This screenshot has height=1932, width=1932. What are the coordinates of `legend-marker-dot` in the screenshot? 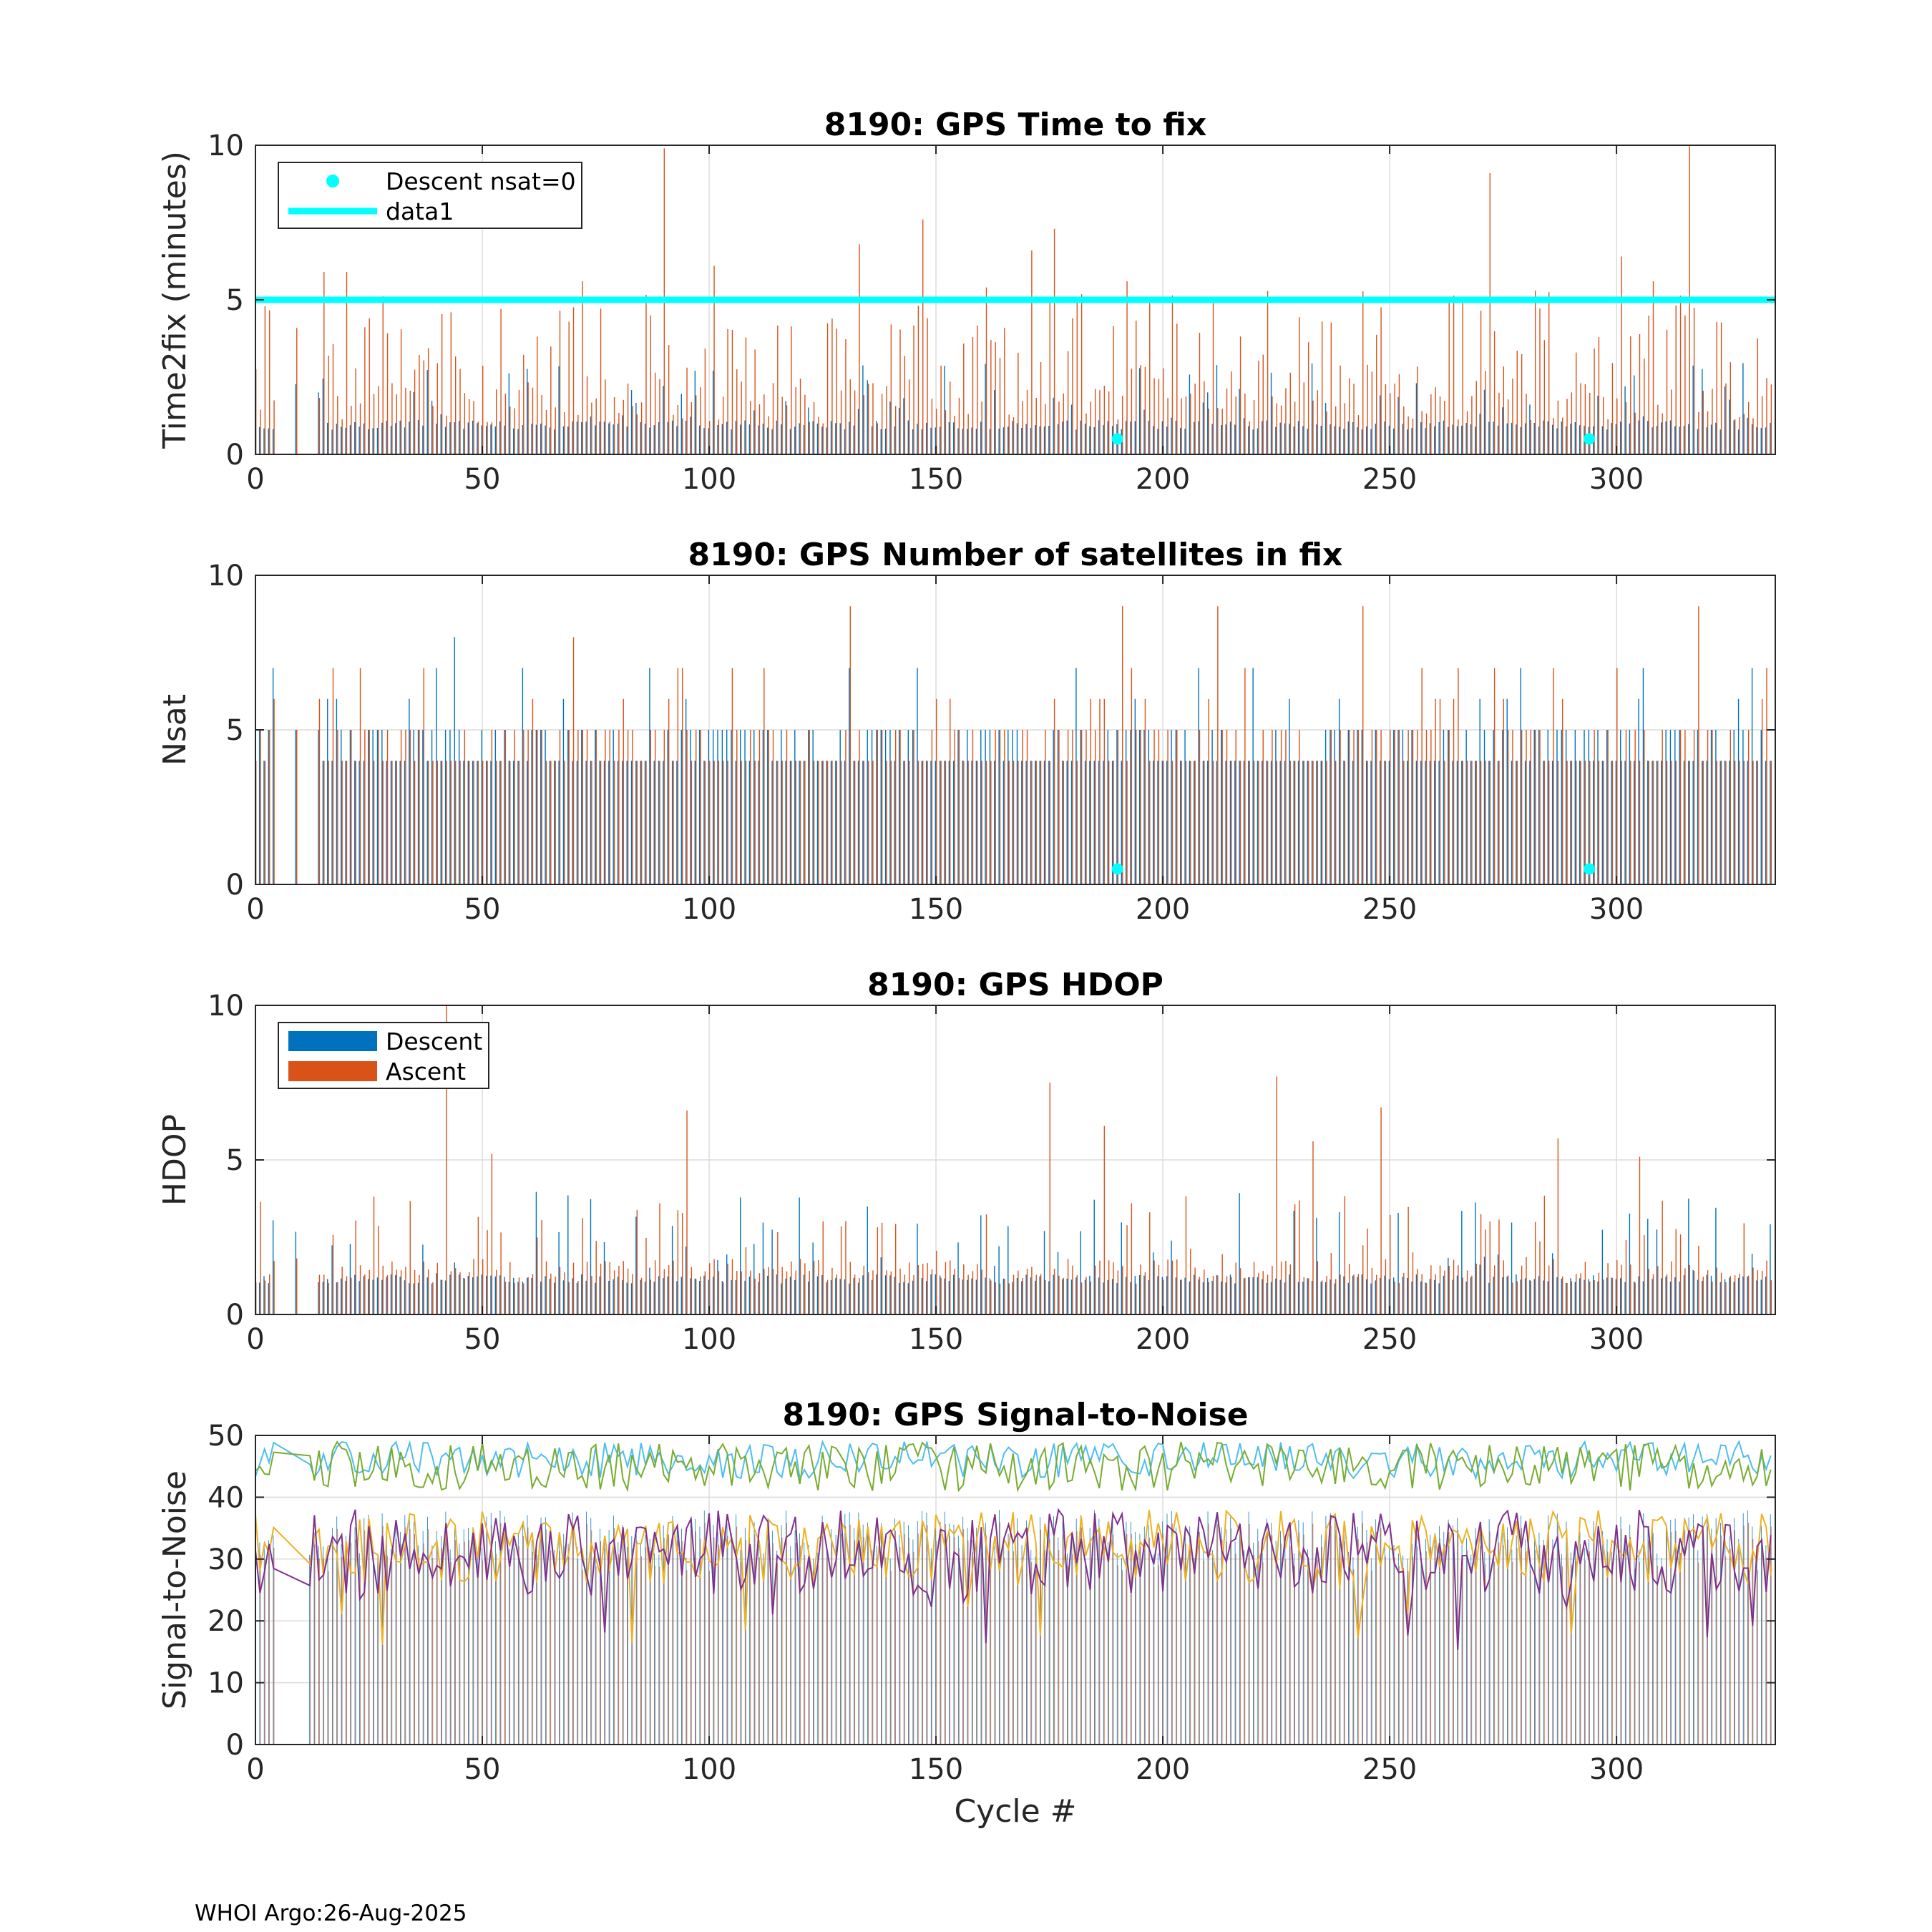 It's located at (332, 181).